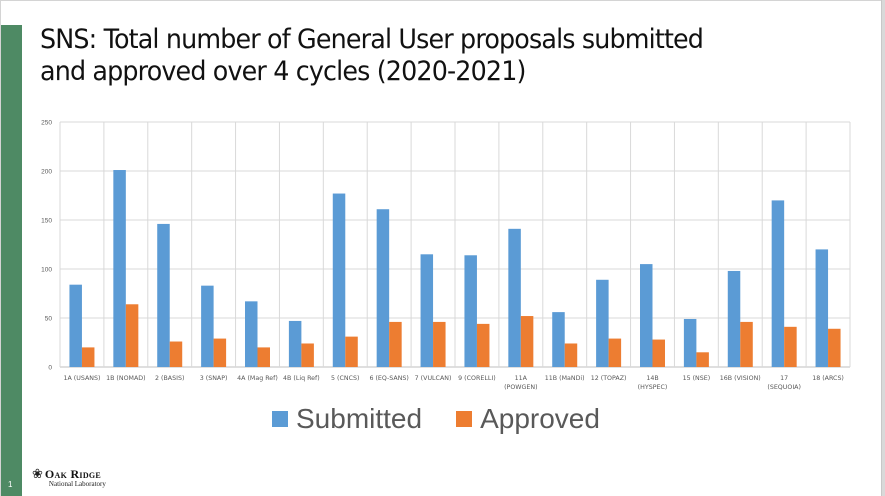 This screenshot has height=496, width=885. I want to click on legend-item-submitted: Submitted, so click(347, 419).